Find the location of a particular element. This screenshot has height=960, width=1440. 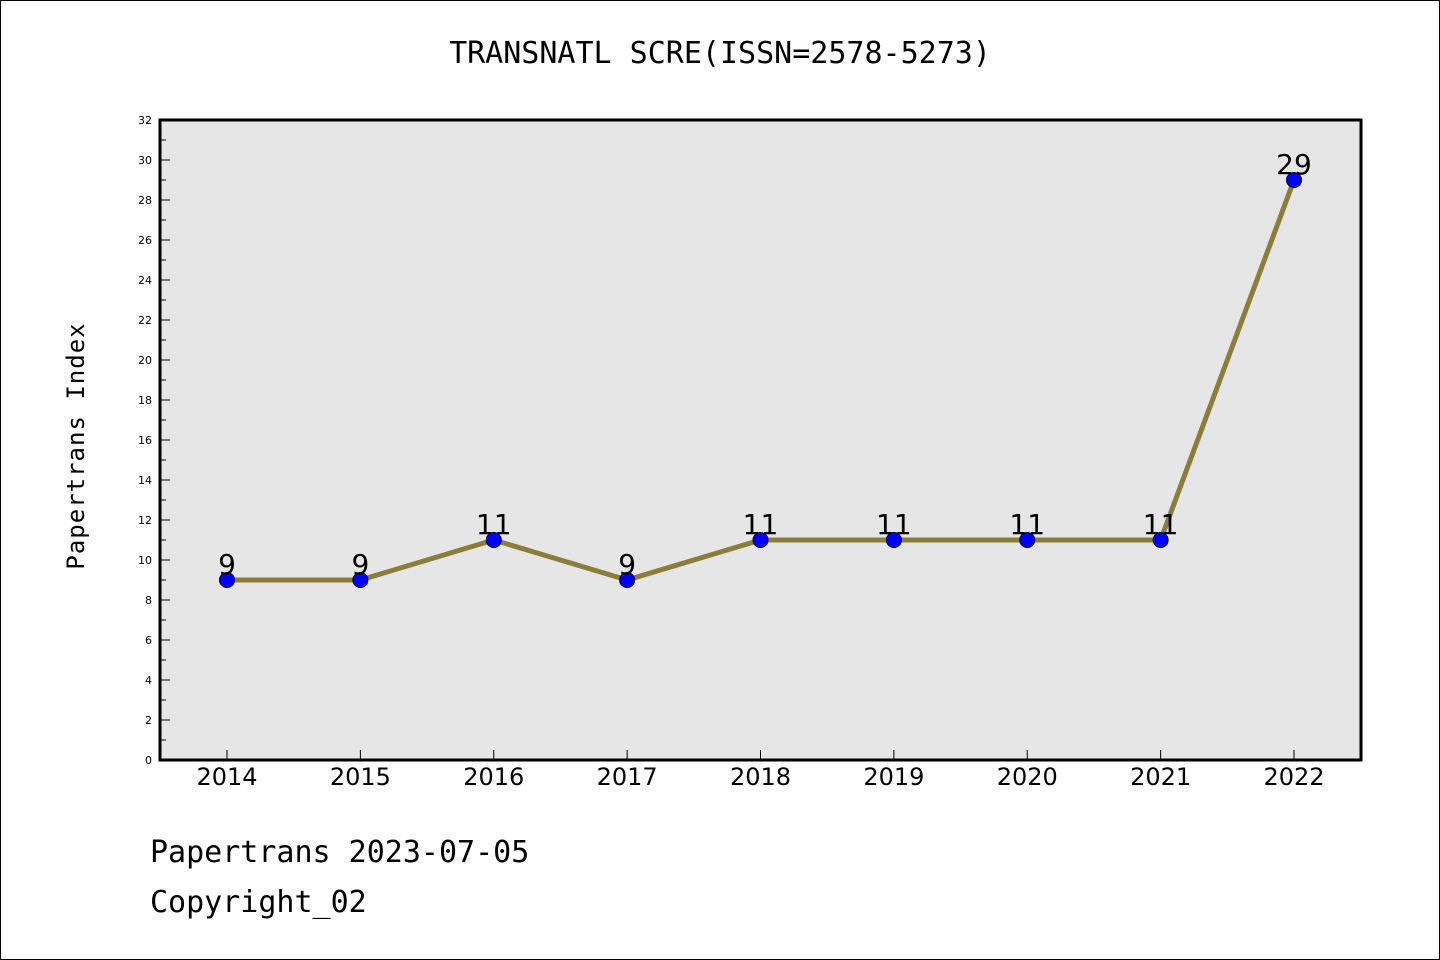

x-tick-label: 2021 is located at coordinates (1160, 777).